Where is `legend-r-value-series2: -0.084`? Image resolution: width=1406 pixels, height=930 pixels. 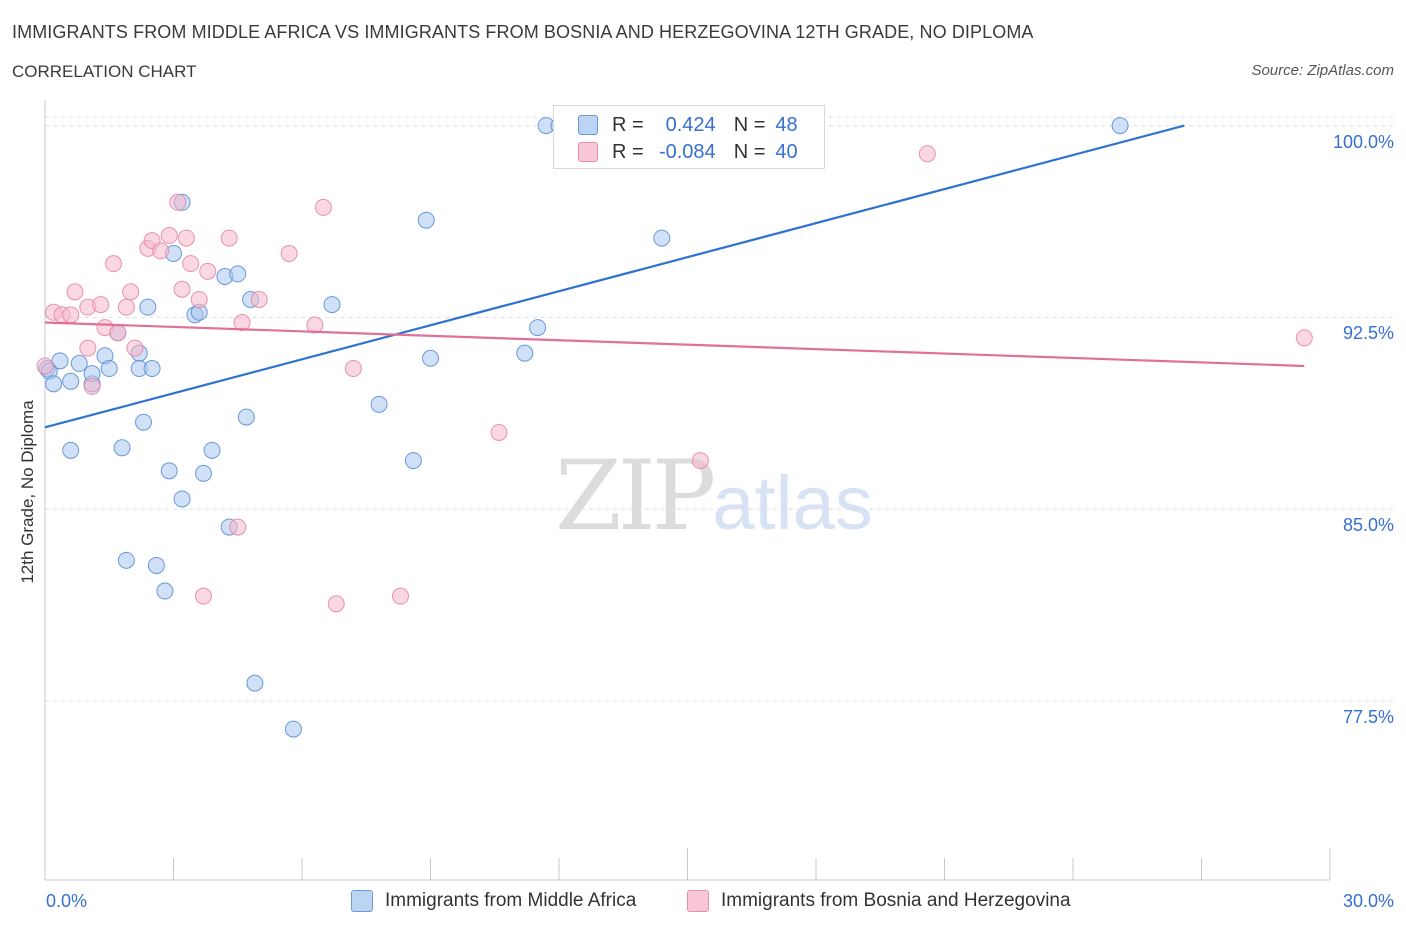
legend-r-value-series2: -0.084 is located at coordinates (687, 151).